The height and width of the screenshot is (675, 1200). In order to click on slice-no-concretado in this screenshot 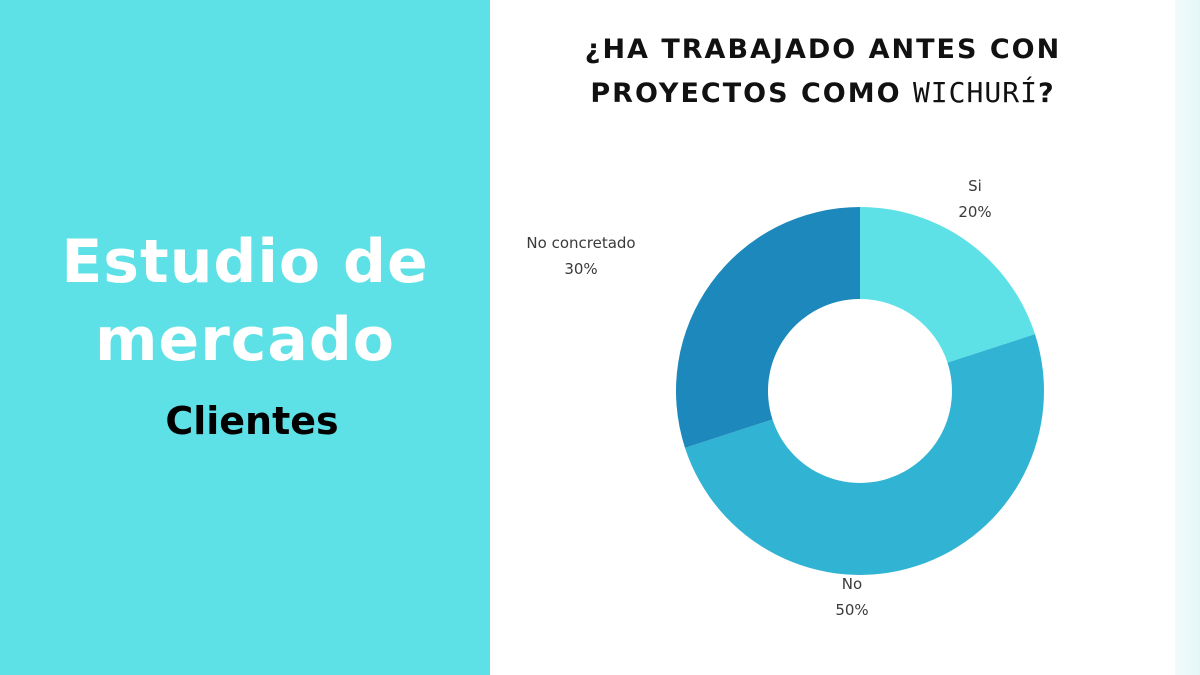, I will do `click(768, 327)`.